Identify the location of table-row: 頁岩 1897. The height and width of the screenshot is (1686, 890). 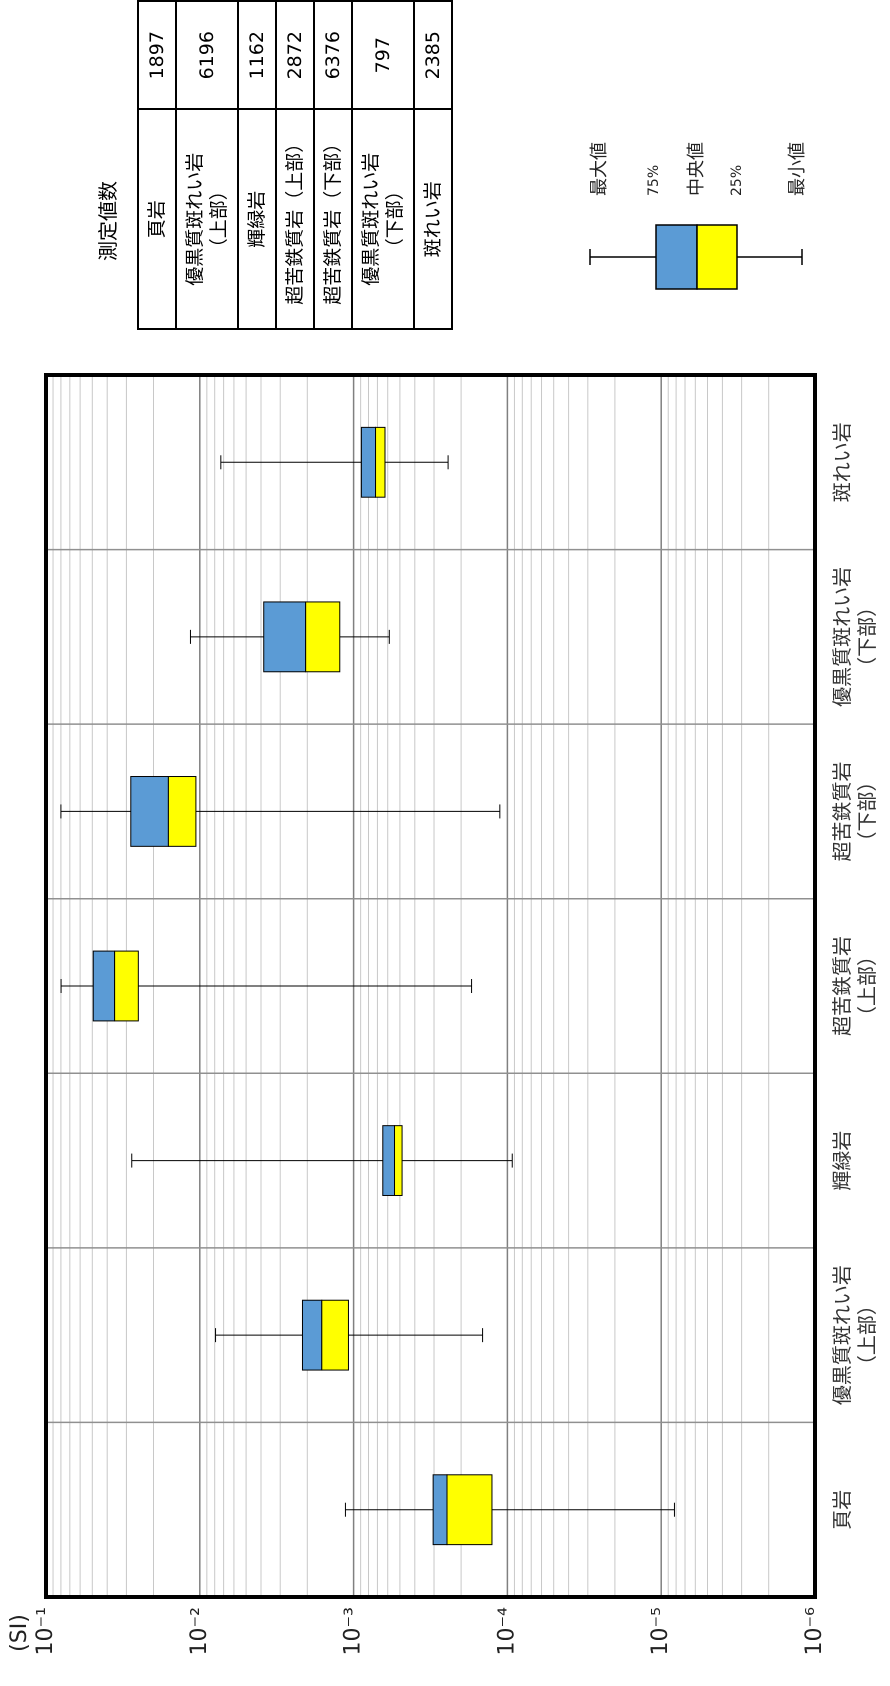
(157, 165).